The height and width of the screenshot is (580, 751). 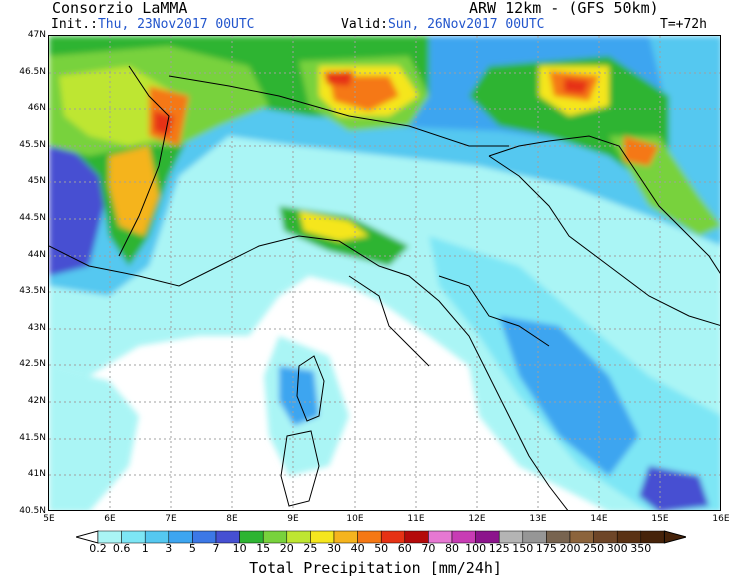 I want to click on header-valid: Valid:Sun, 26Nov2017 00UTC, so click(x=443, y=25).